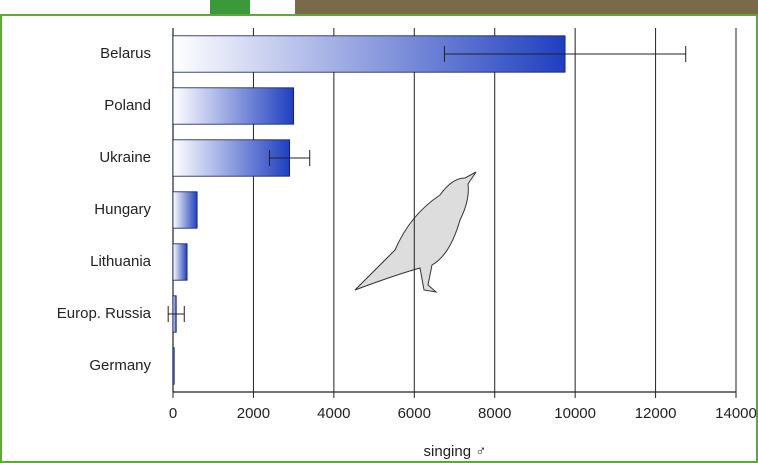 The image size is (758, 463). What do you see at coordinates (121, 261) in the screenshot?
I see `y-tick-label: Lithuania` at bounding box center [121, 261].